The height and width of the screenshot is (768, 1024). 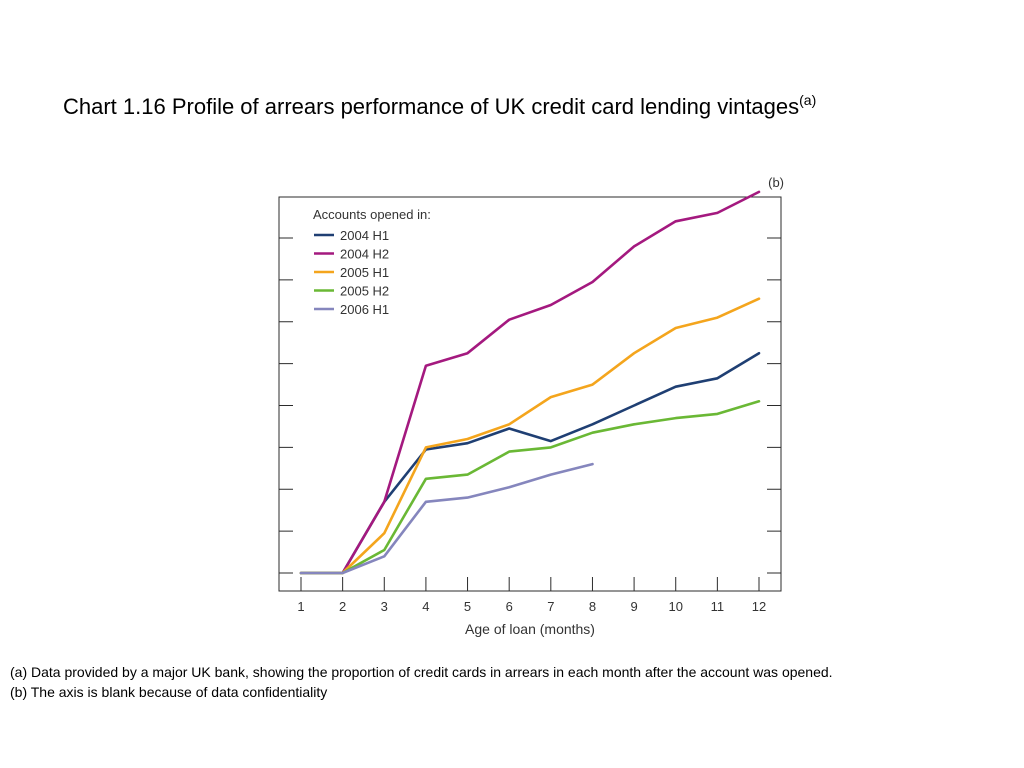 What do you see at coordinates (530, 629) in the screenshot?
I see `x-axis-label: Age of loan (months)` at bounding box center [530, 629].